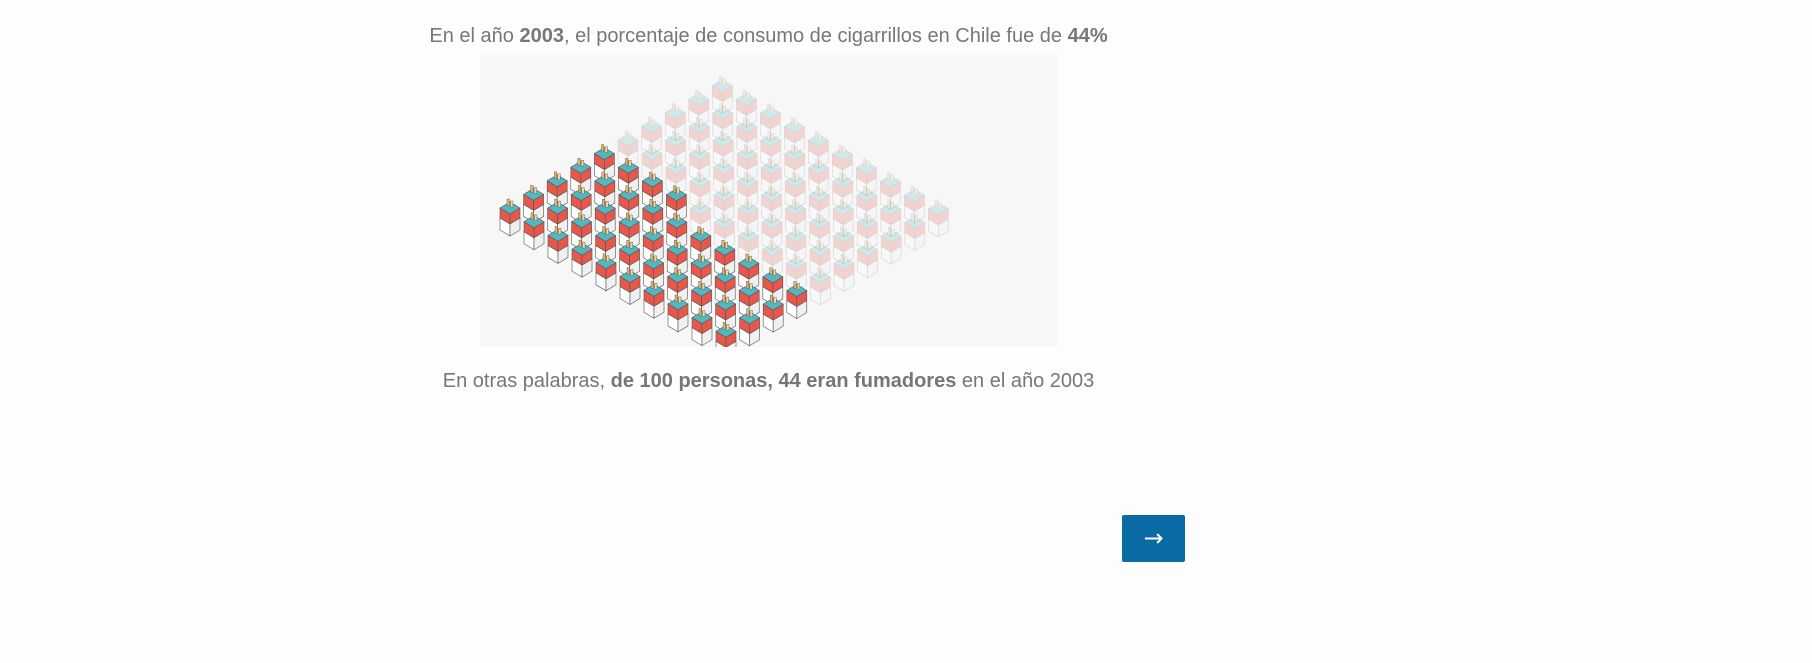 This screenshot has width=1812, height=663. I want to click on headline-prefix: En el año, so click(474, 36).